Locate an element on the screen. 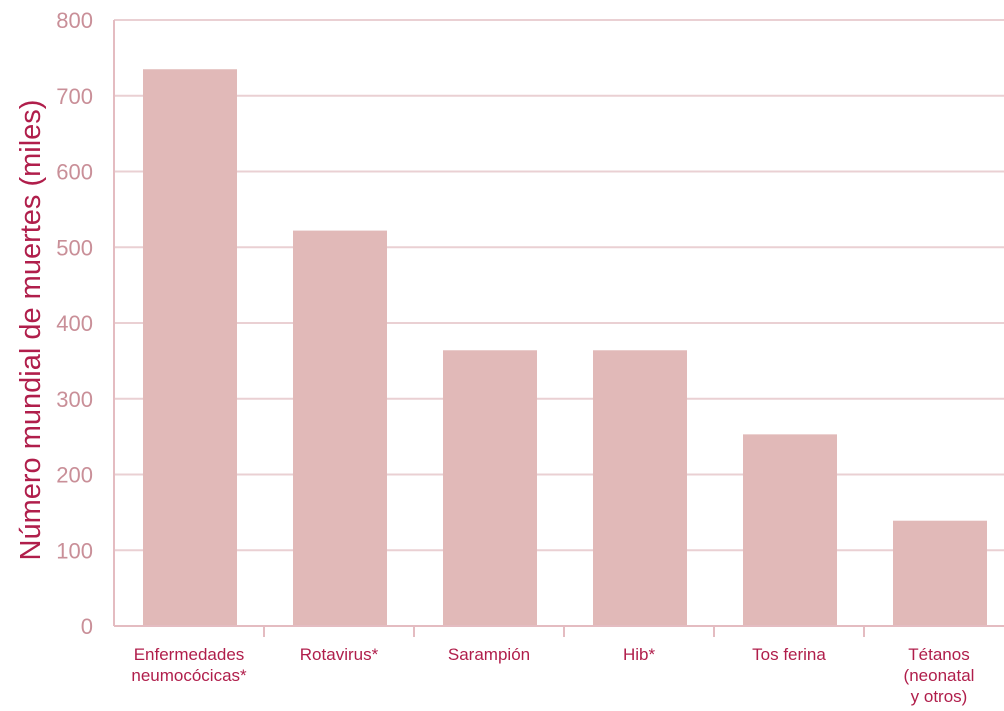 Image resolution: width=1004 pixels, height=711 pixels. x-tick-label-line: y otros) is located at coordinates (939, 696).